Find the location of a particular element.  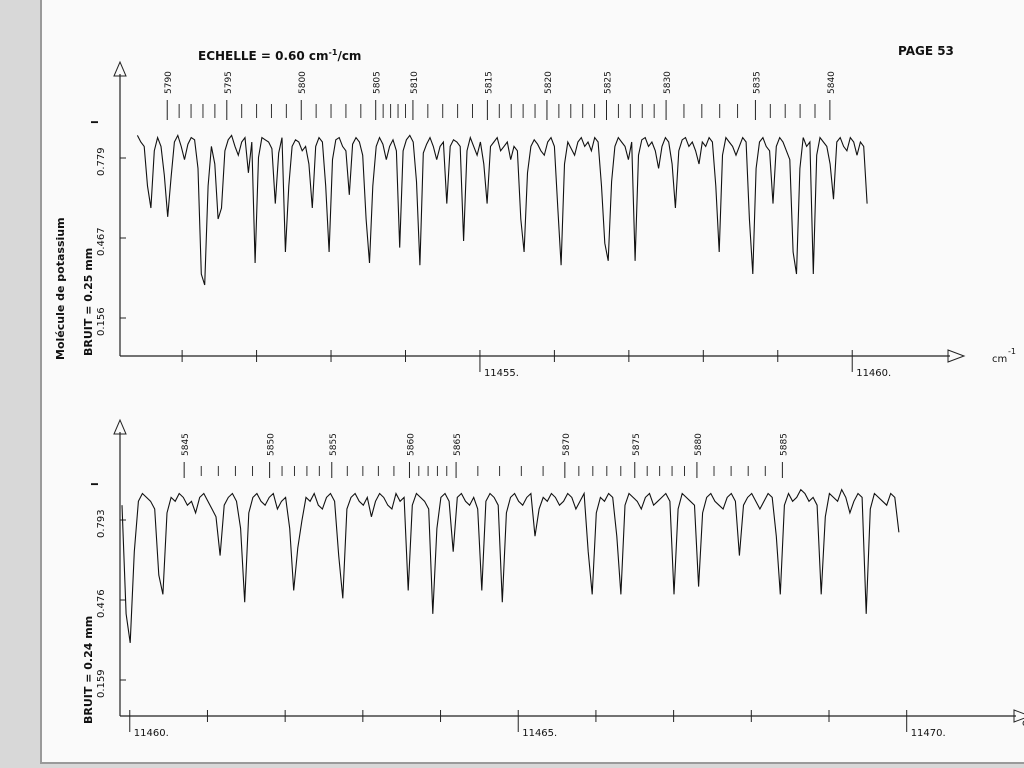

y-tick-label: 0.159 is located at coordinates (101, 683).